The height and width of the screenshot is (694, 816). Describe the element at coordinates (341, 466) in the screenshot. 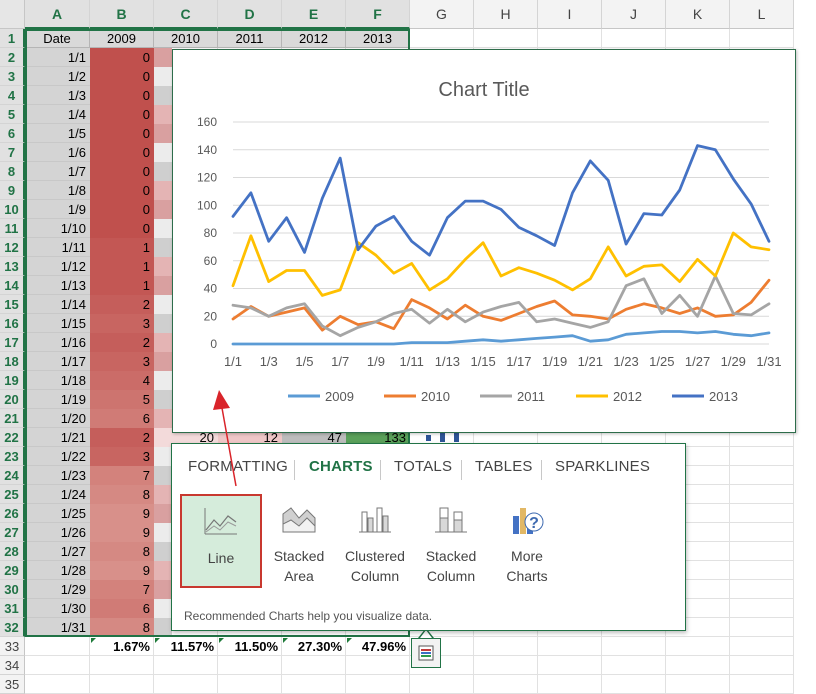

I see `tab-charts: CHARTS` at that location.